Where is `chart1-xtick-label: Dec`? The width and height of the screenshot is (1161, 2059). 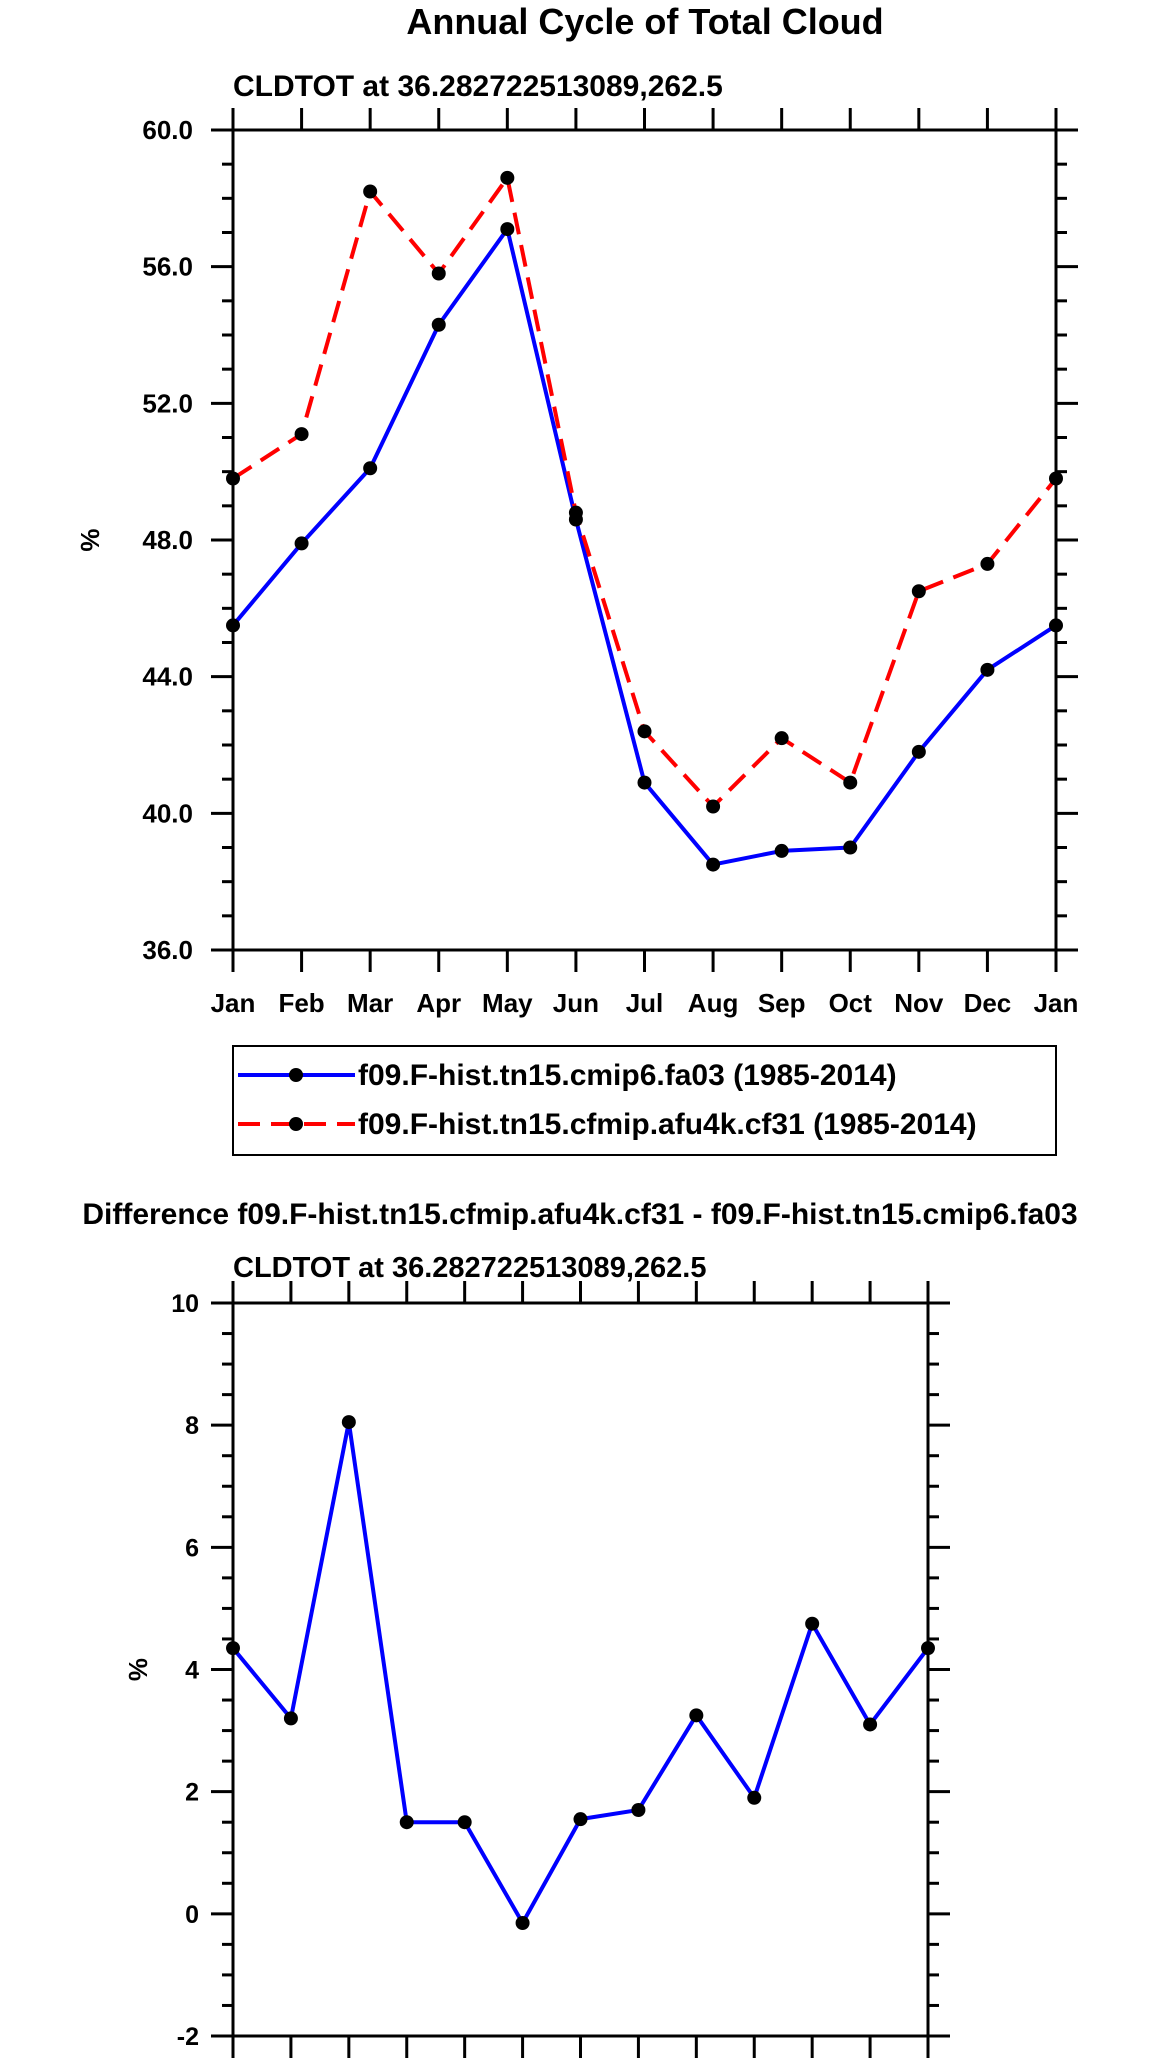
chart1-xtick-label: Dec is located at coordinates (988, 1003).